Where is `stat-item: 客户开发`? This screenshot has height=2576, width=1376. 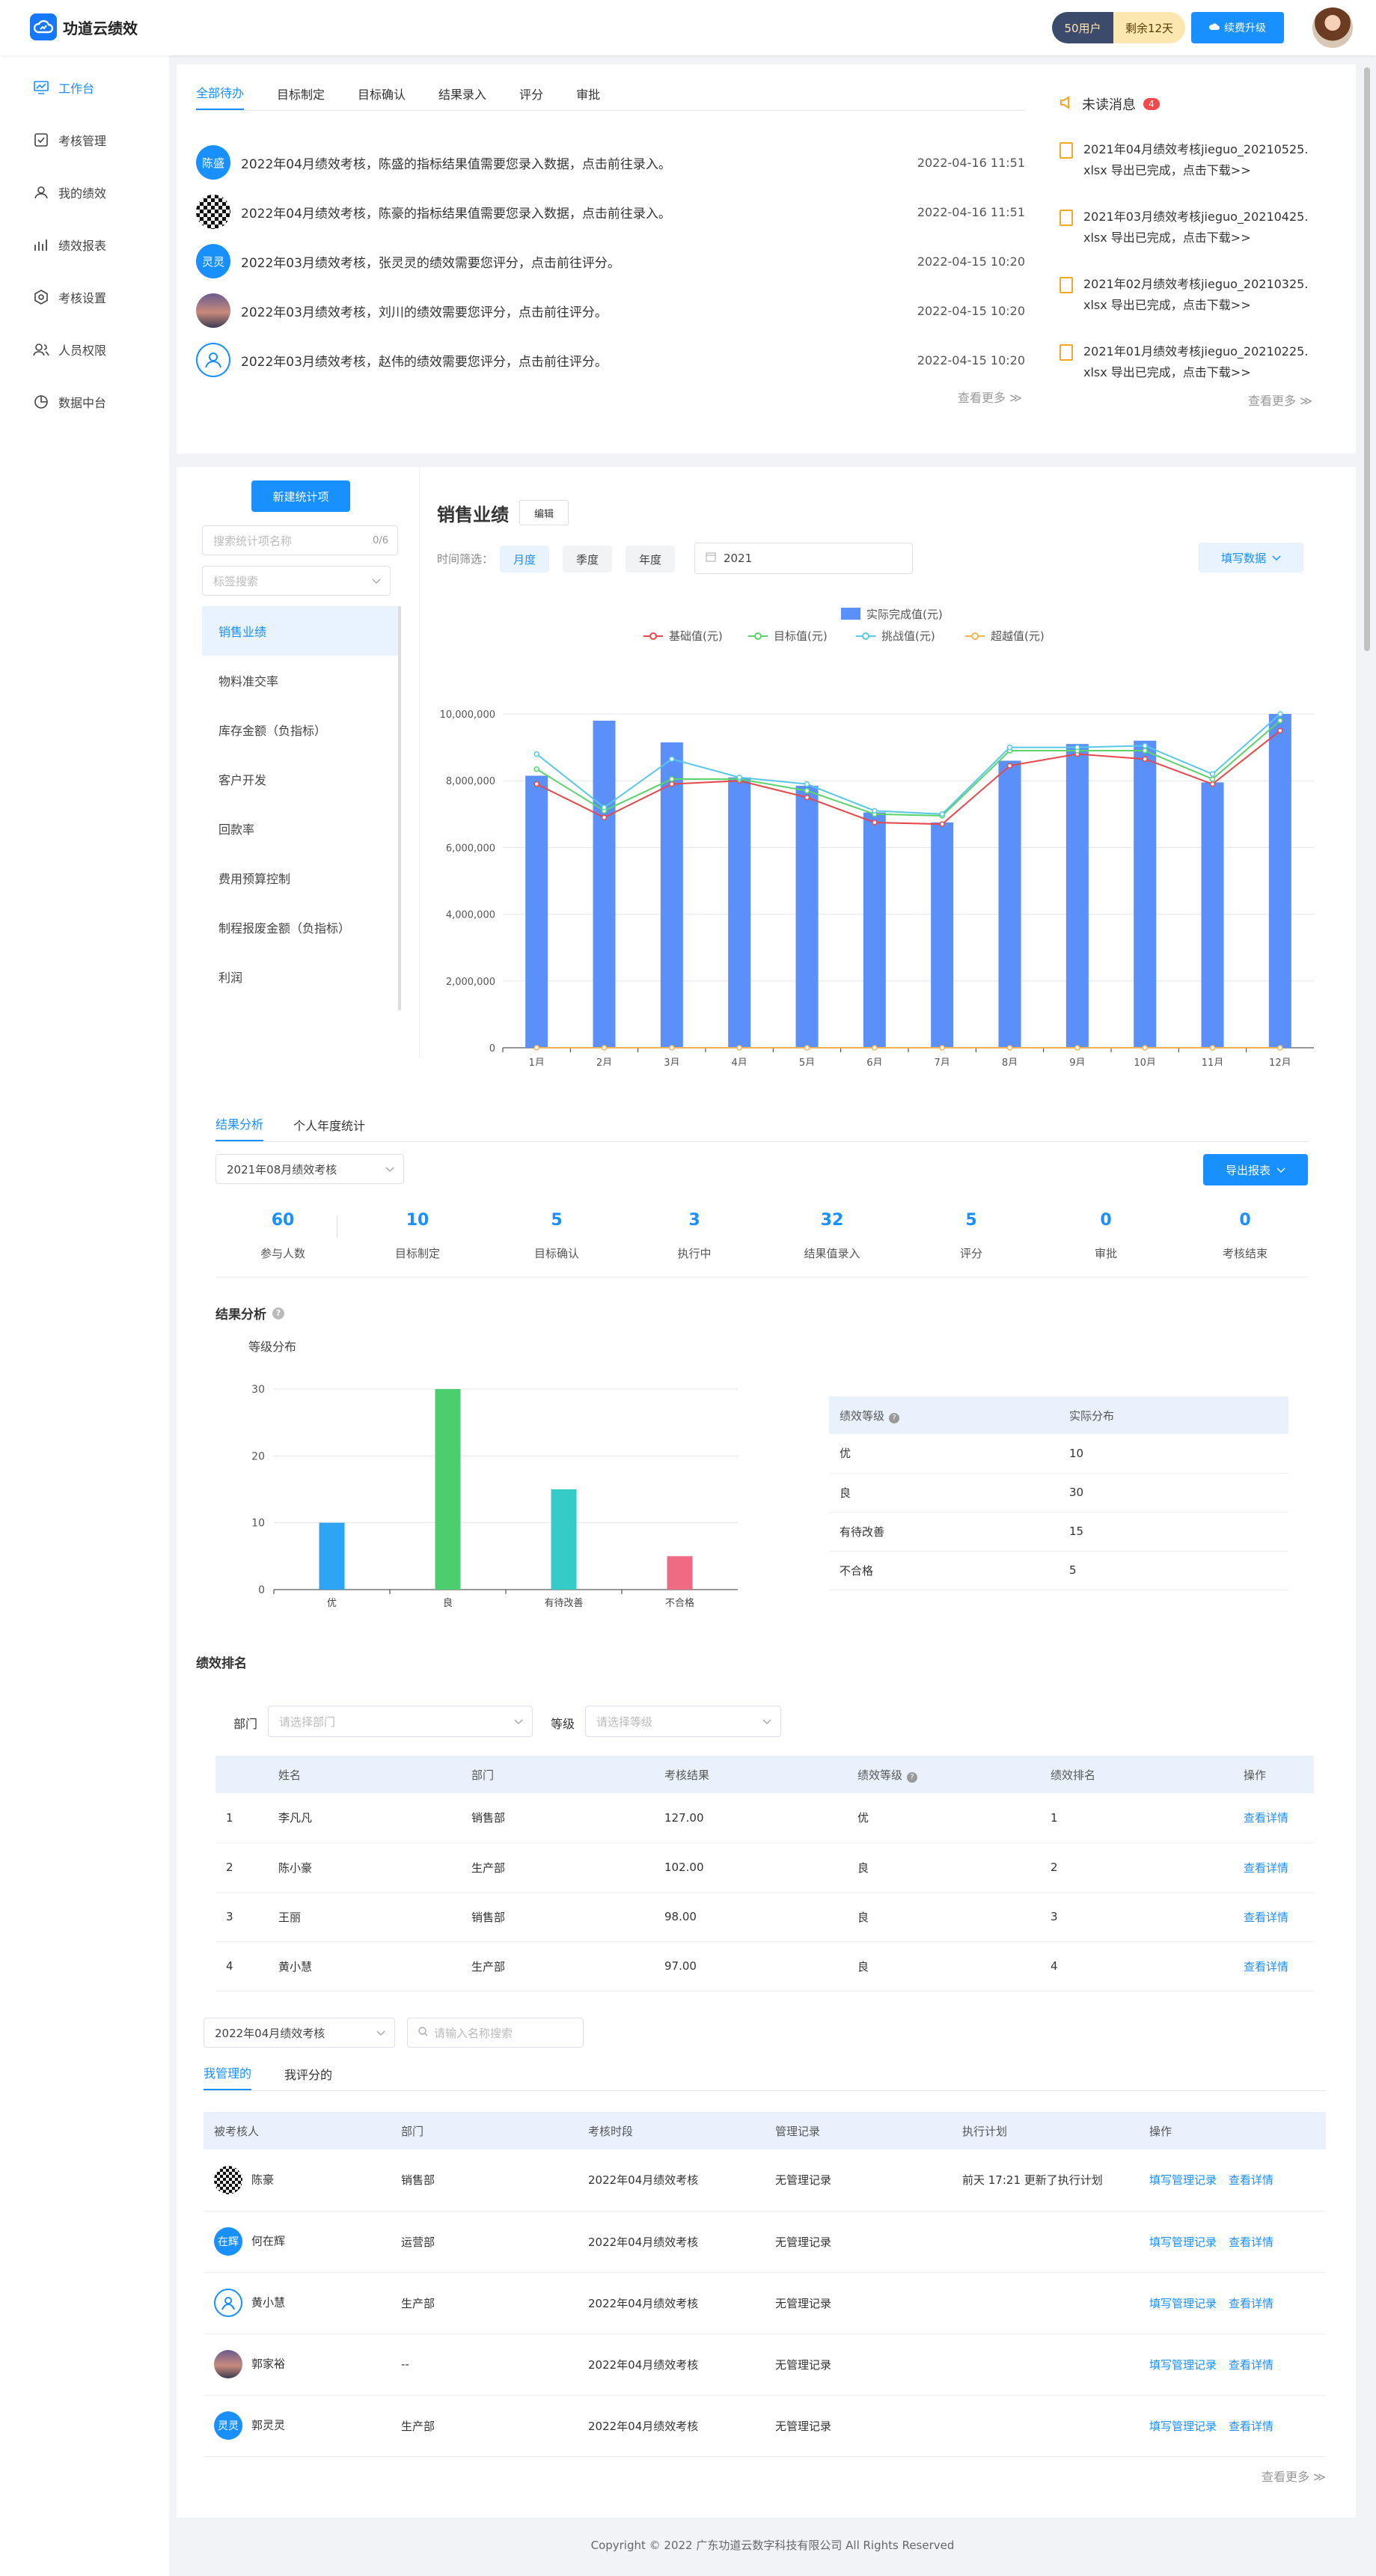
stat-item: 客户开发 is located at coordinates (243, 780).